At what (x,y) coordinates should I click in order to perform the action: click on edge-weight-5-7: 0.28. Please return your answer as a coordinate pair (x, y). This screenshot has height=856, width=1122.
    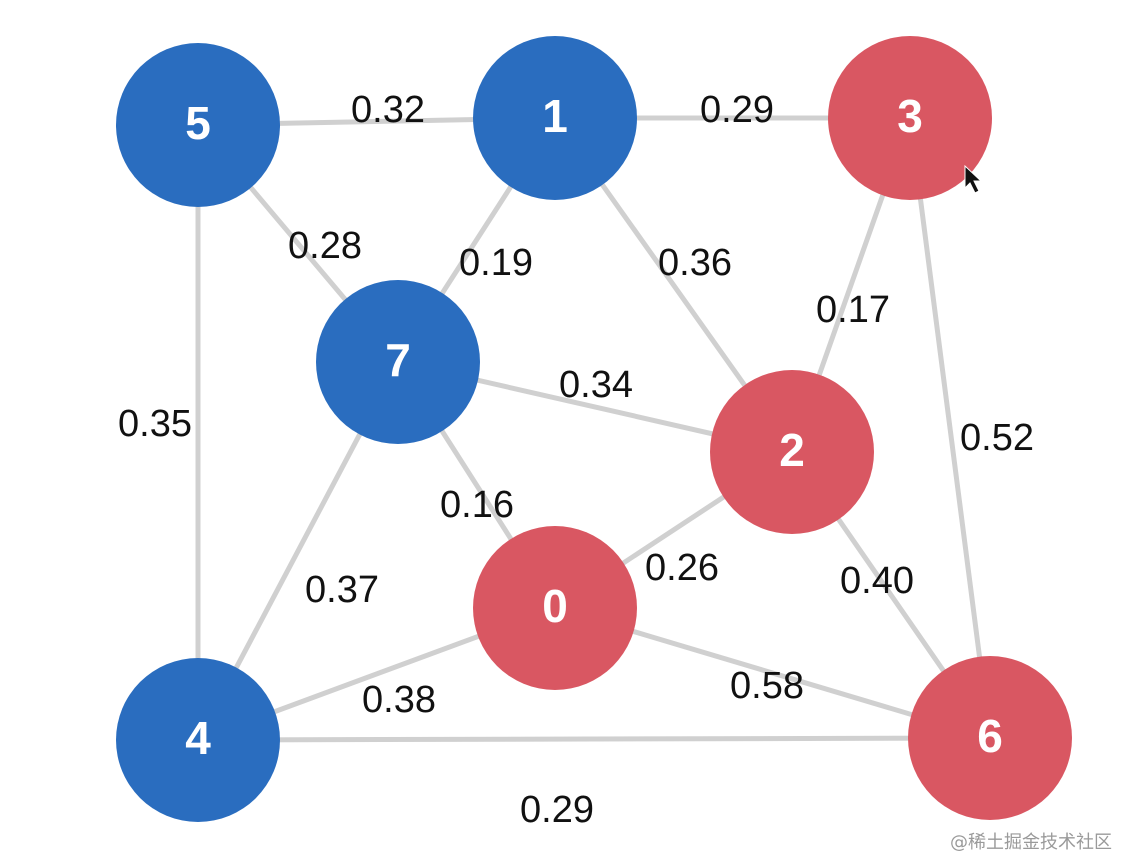
    Looking at the image, I should click on (325, 246).